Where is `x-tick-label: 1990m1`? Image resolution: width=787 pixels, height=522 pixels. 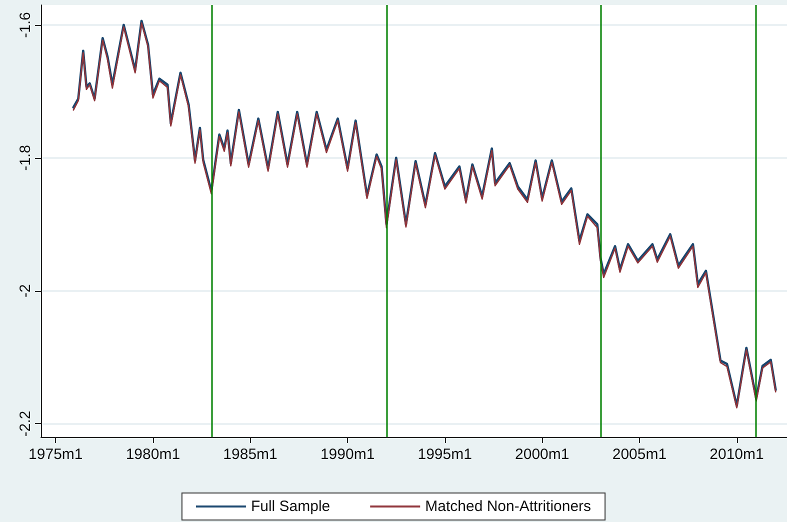 x-tick-label: 1990m1 is located at coordinates (347, 454).